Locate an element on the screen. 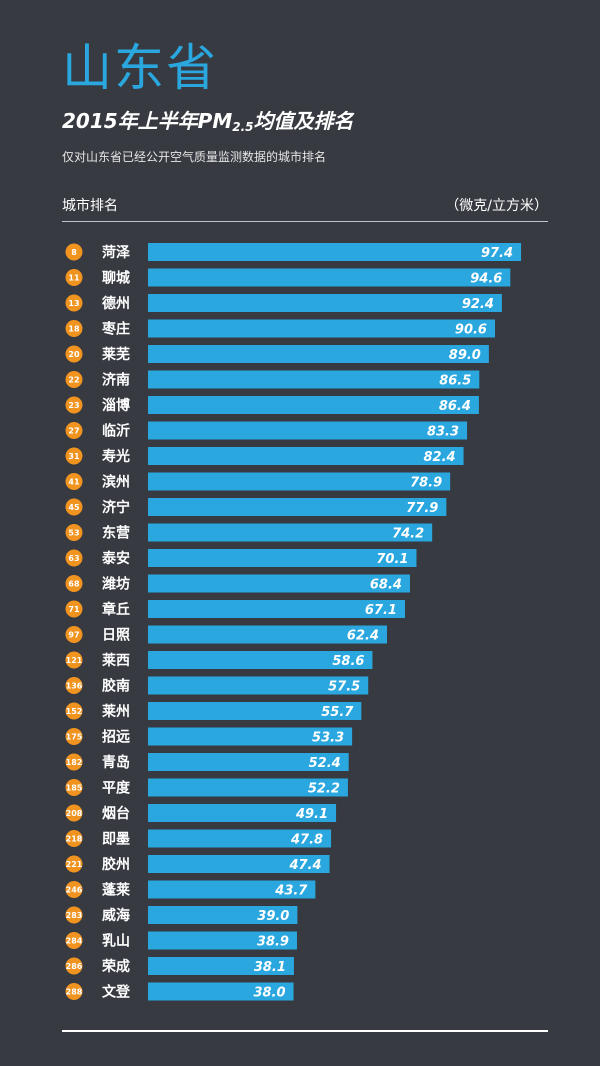  value-label: 49.1 is located at coordinates (311, 814).